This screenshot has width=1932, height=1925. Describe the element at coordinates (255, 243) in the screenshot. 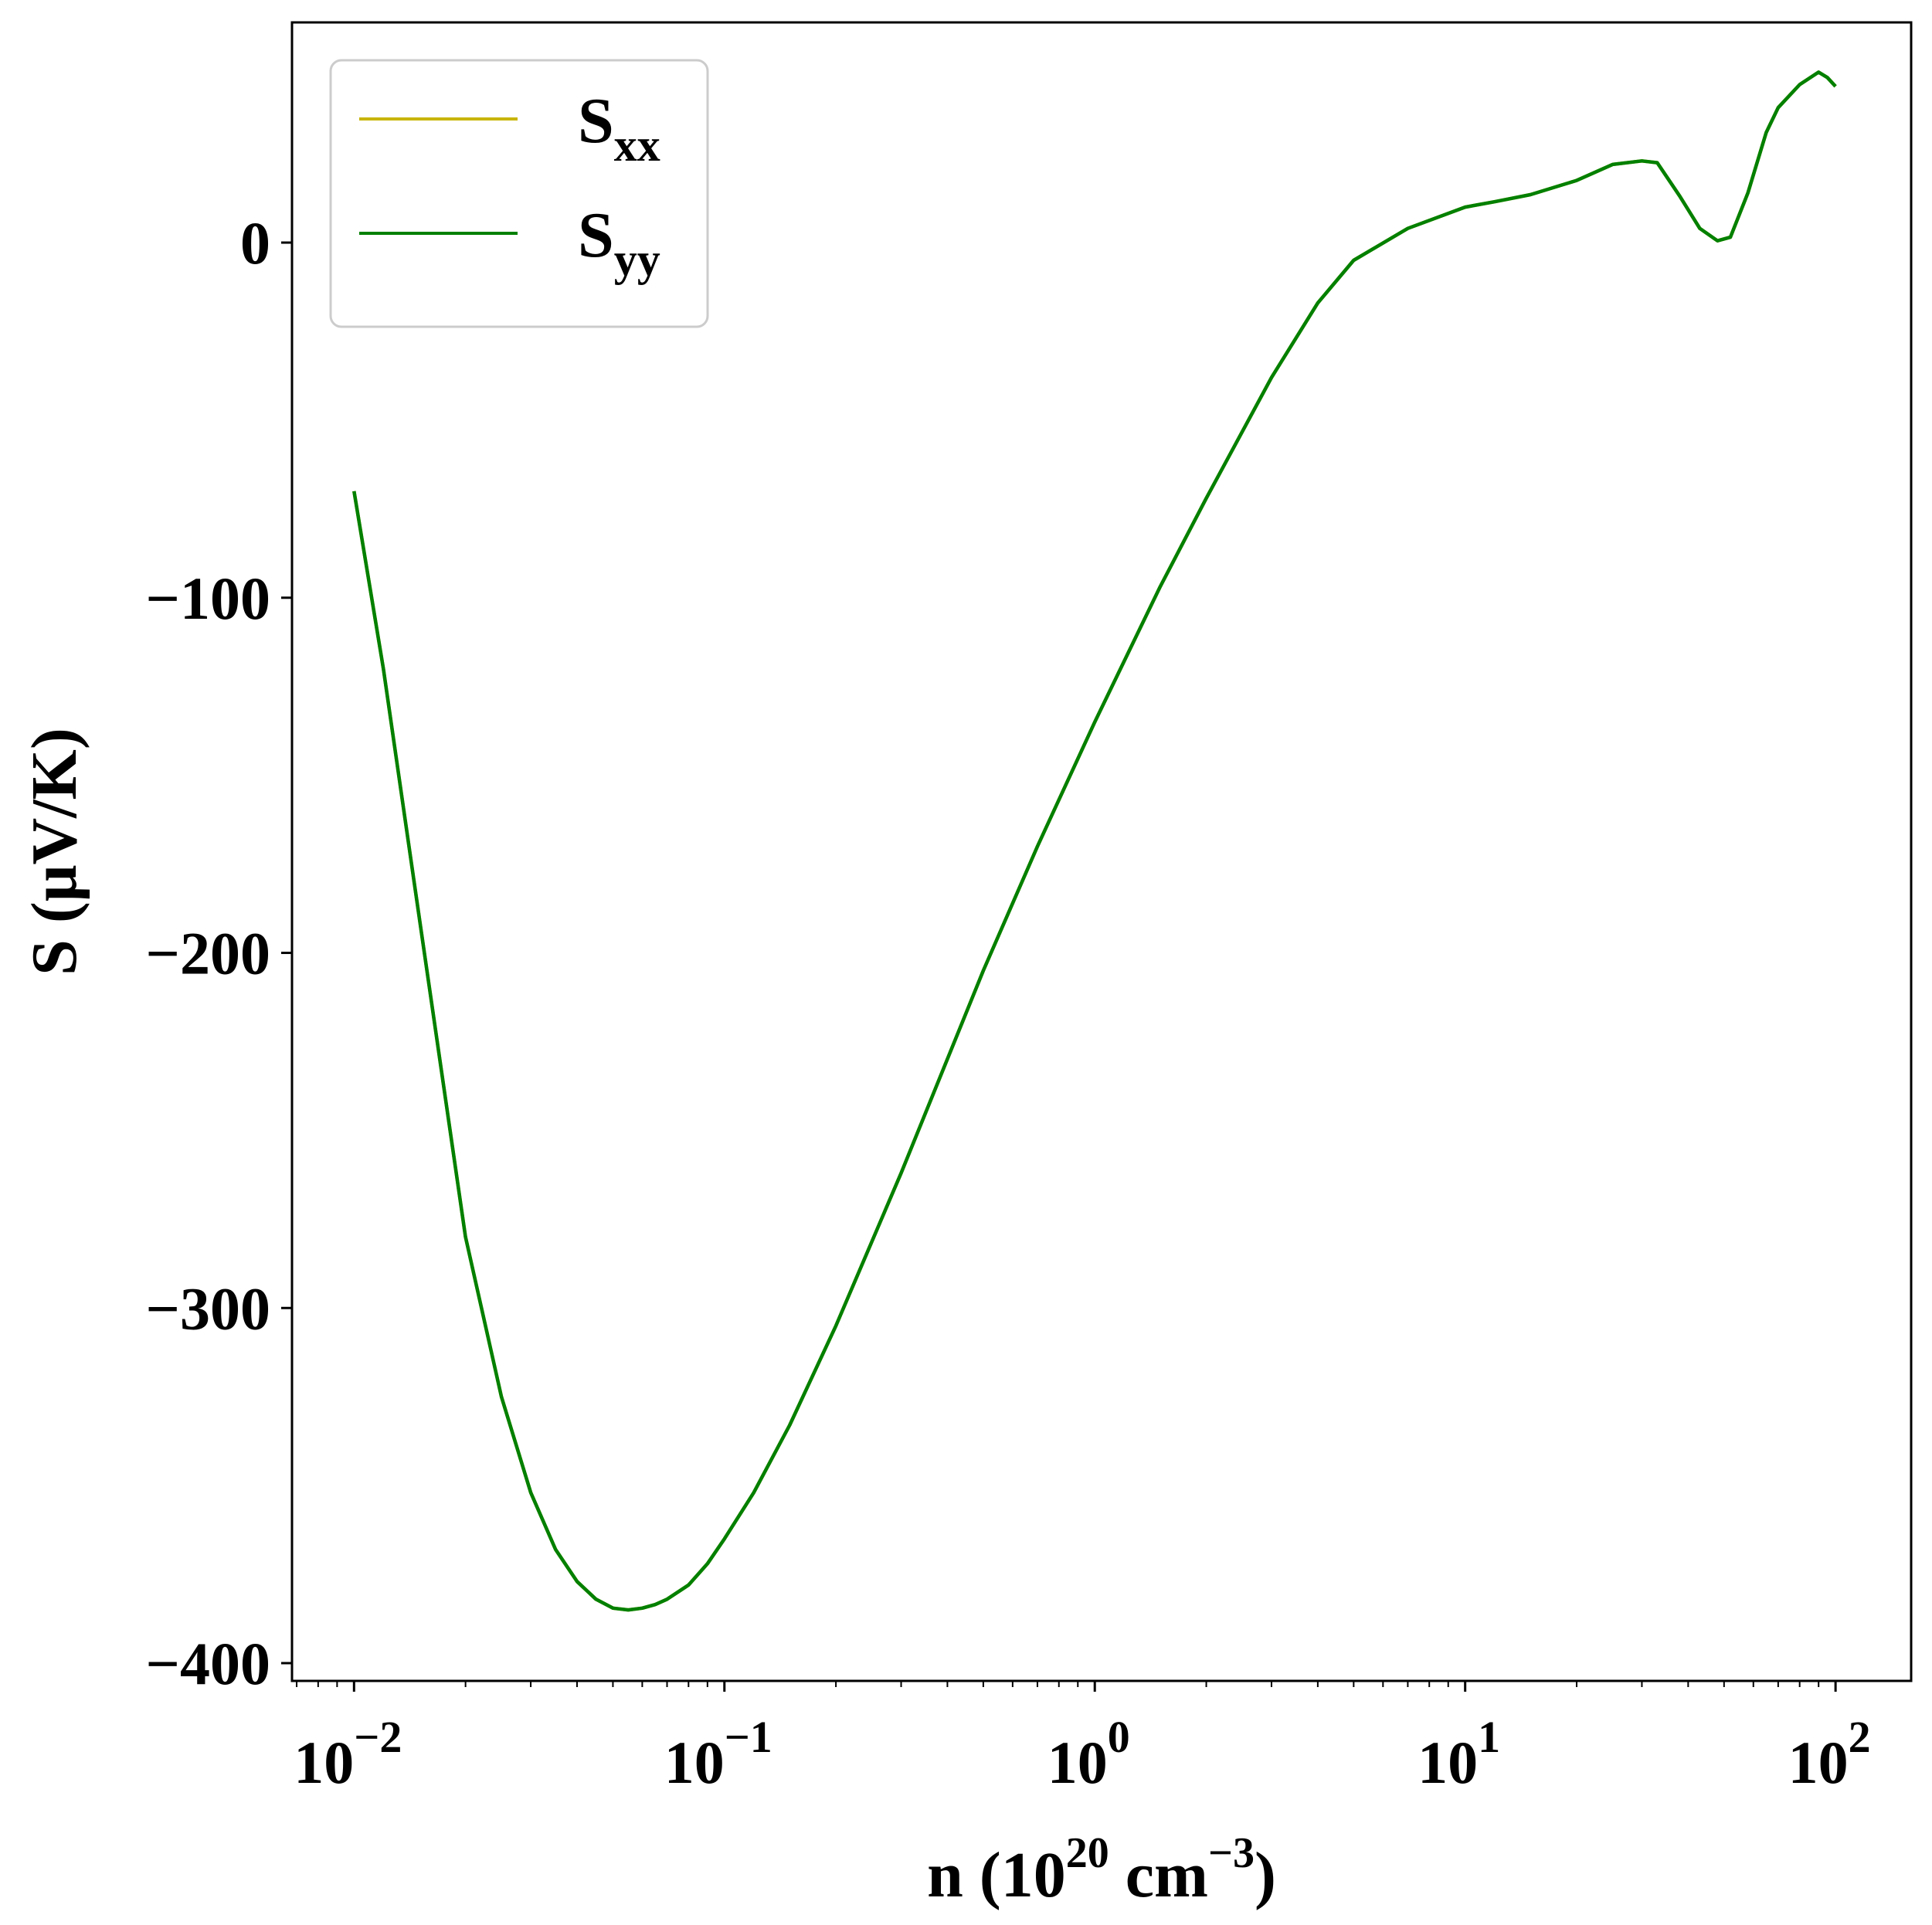

I see `y-tick-label: 0` at that location.